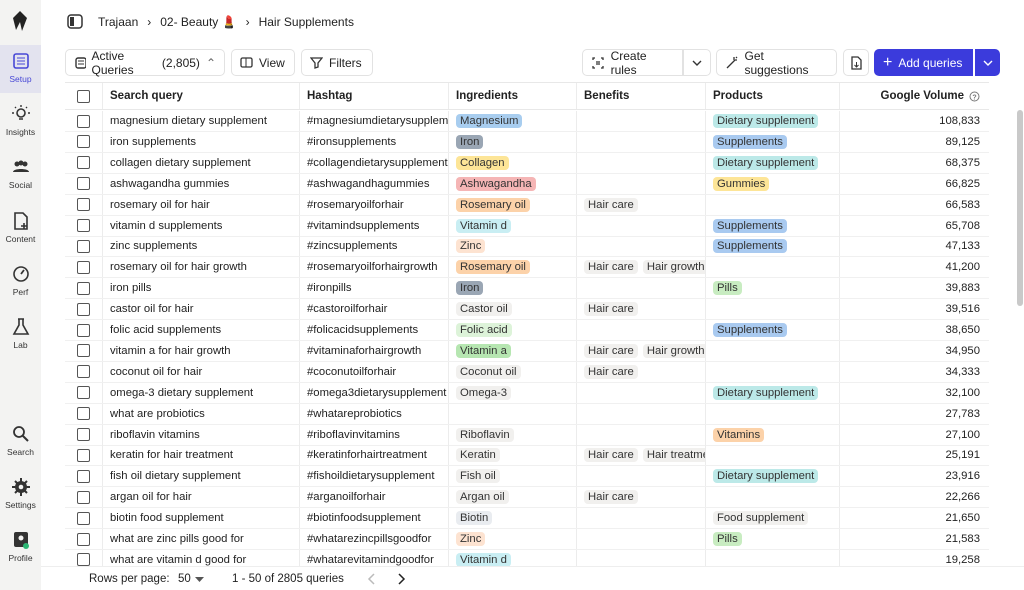 This screenshot has width=1024, height=590. Describe the element at coordinates (20, 548) in the screenshot. I see `nav-item: Profile` at that location.